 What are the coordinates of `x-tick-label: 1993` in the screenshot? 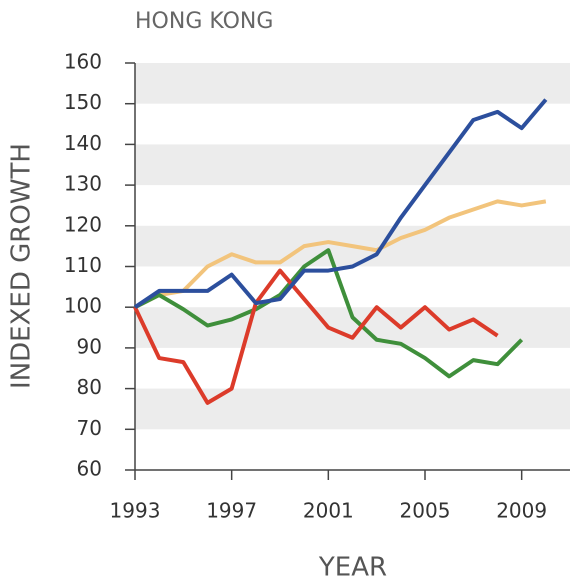 It's located at (135, 511).